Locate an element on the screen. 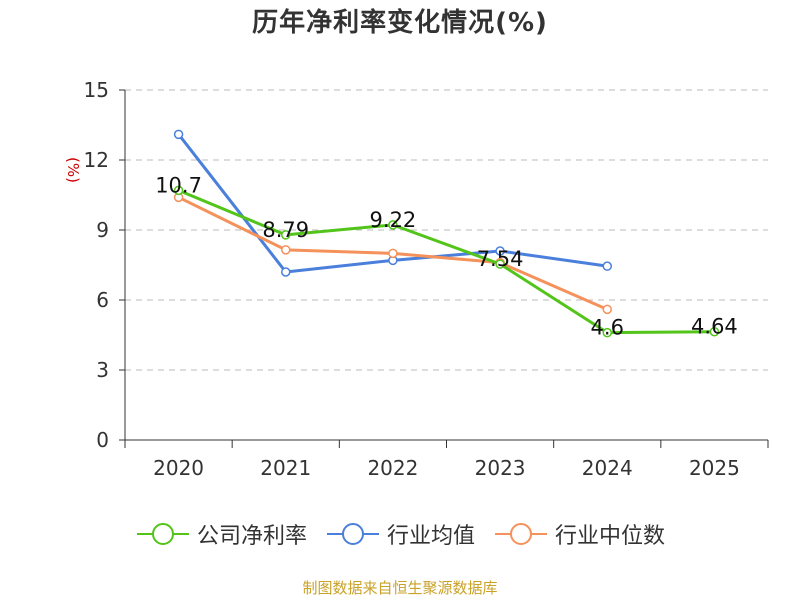 The height and width of the screenshot is (600, 800). data-label: 4.64 is located at coordinates (714, 327).